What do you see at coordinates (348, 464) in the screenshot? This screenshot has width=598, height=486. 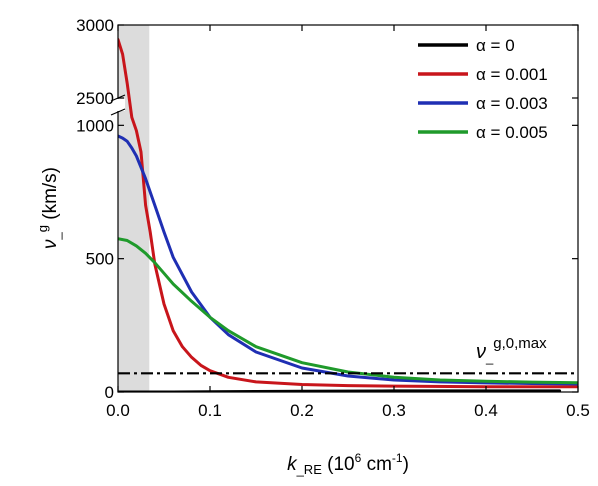 I see `x-axis-title: k_RE (106 cm-1)` at bounding box center [348, 464].